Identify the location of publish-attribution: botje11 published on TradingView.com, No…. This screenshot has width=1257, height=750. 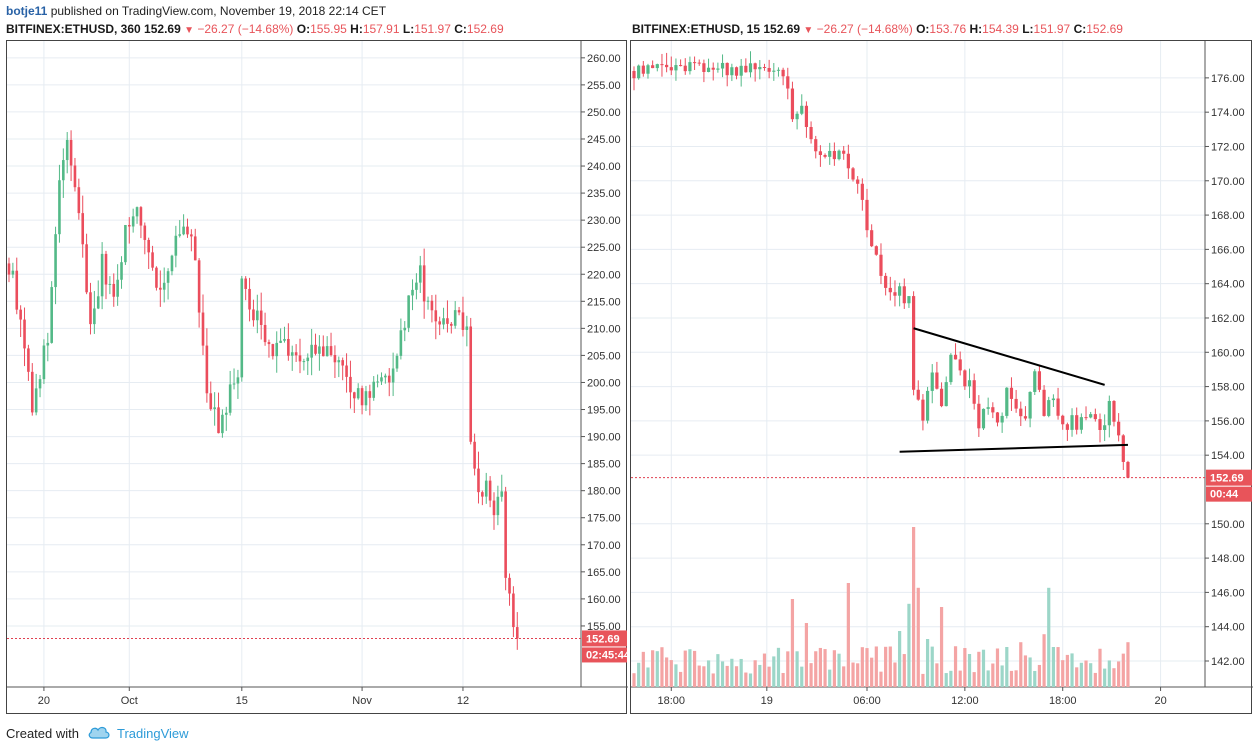
(196, 12).